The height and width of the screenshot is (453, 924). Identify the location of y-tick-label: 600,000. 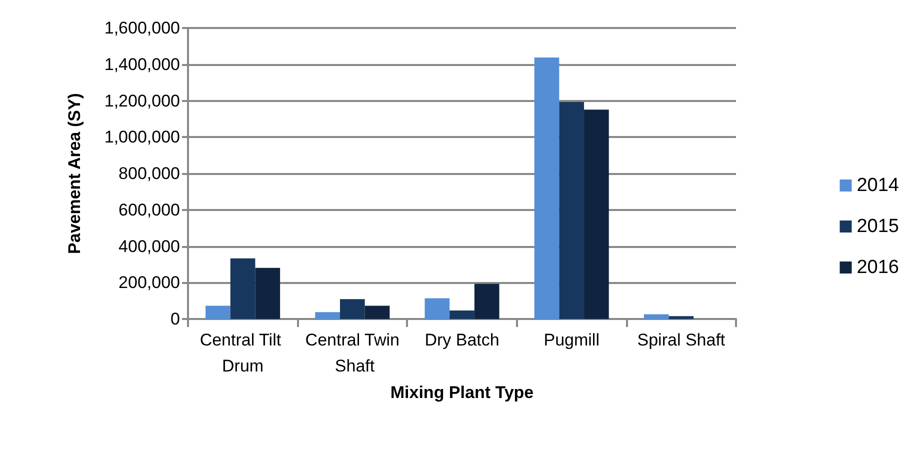
(149, 210).